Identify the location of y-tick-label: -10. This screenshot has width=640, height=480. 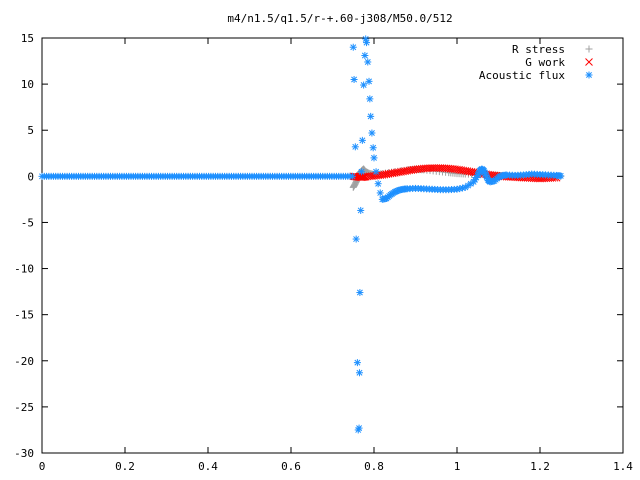
(24, 269).